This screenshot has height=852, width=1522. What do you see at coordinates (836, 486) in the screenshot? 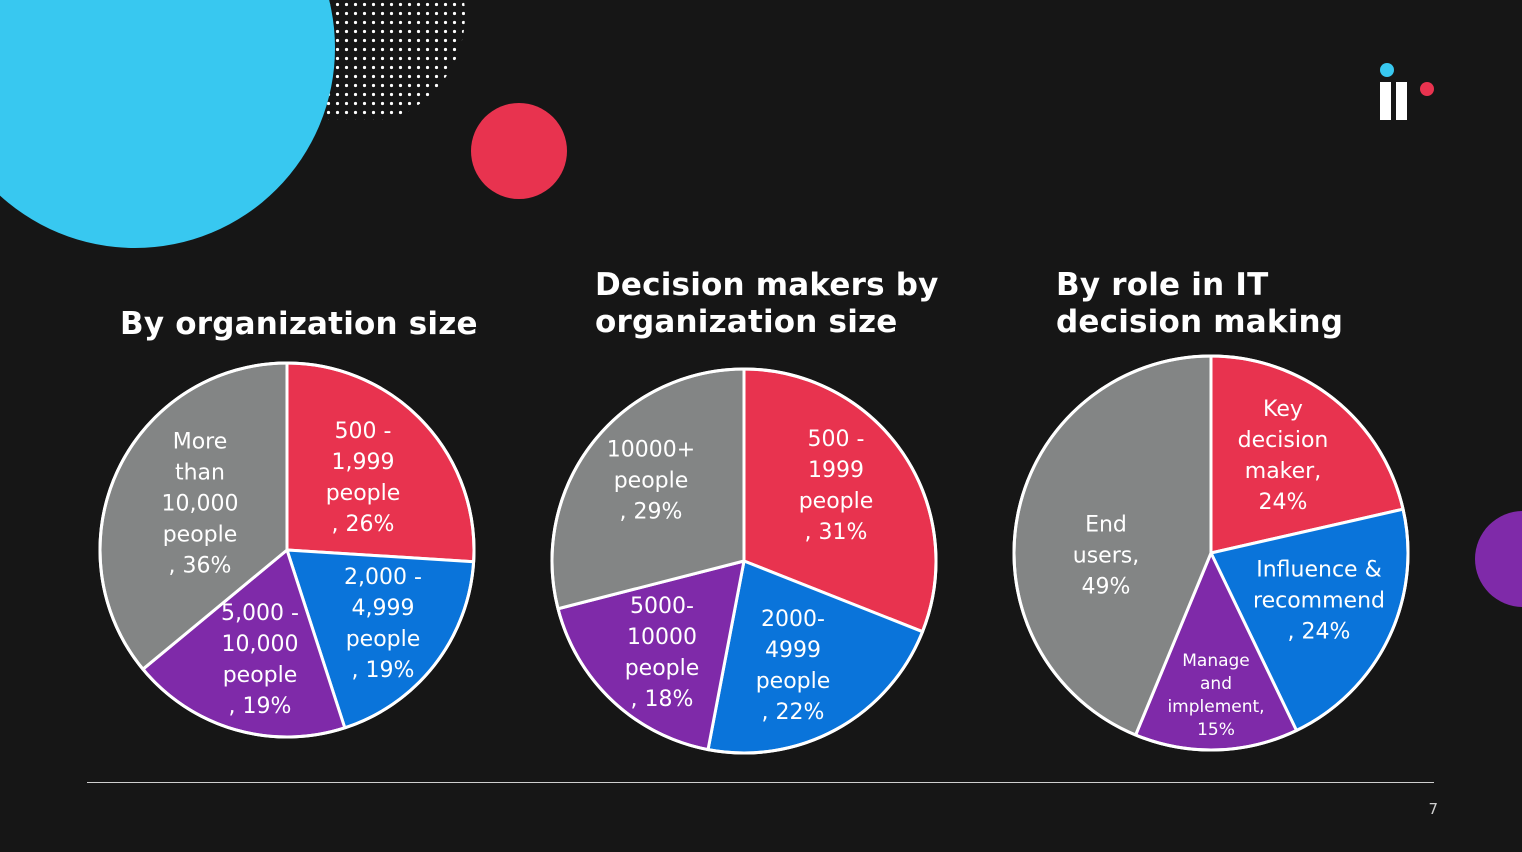
I see `pie-data-label: 500 - 1999 people , 31%` at bounding box center [836, 486].